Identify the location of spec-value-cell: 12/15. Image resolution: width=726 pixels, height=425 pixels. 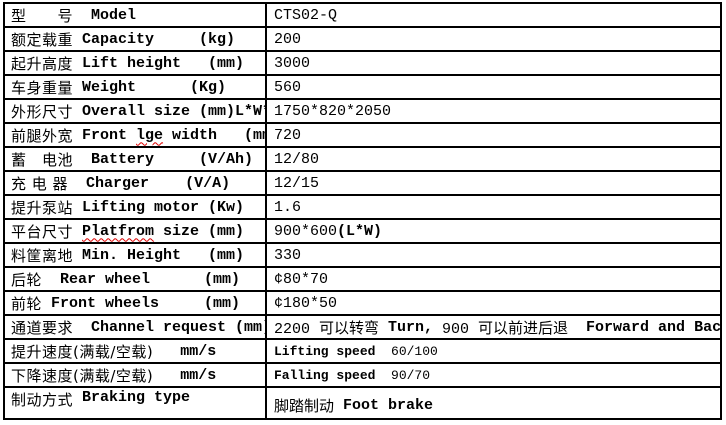
(493, 183).